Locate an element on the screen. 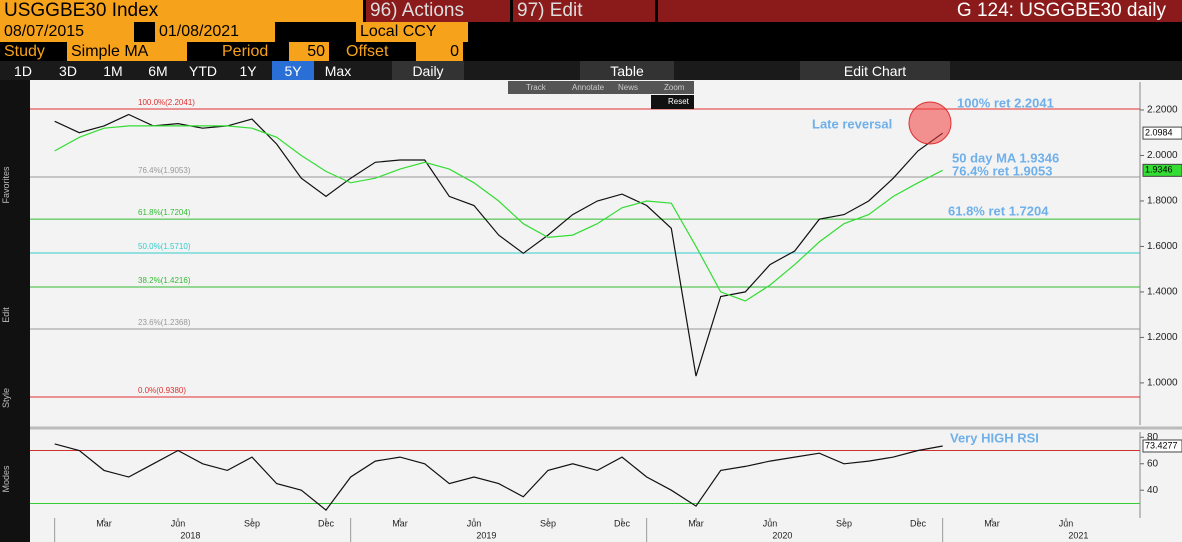 The height and width of the screenshot is (542, 1182). last-value-tag: 73.4277 is located at coordinates (1162, 446).